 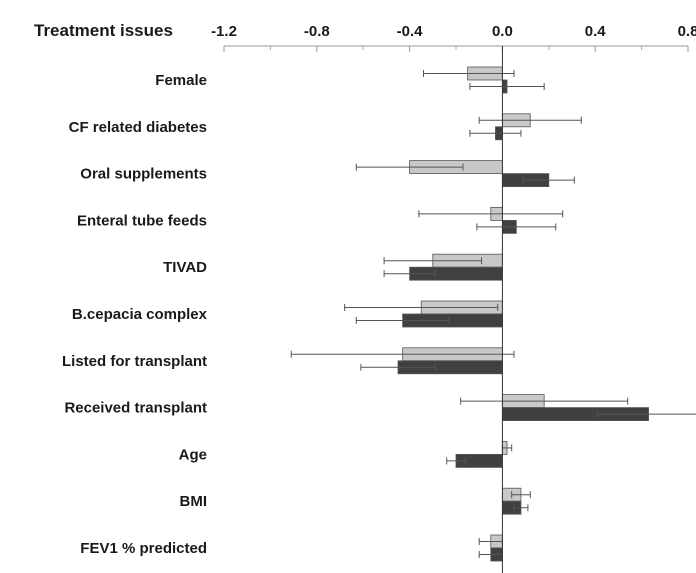 I want to click on category-label: Received transplant, so click(x=135, y=408).